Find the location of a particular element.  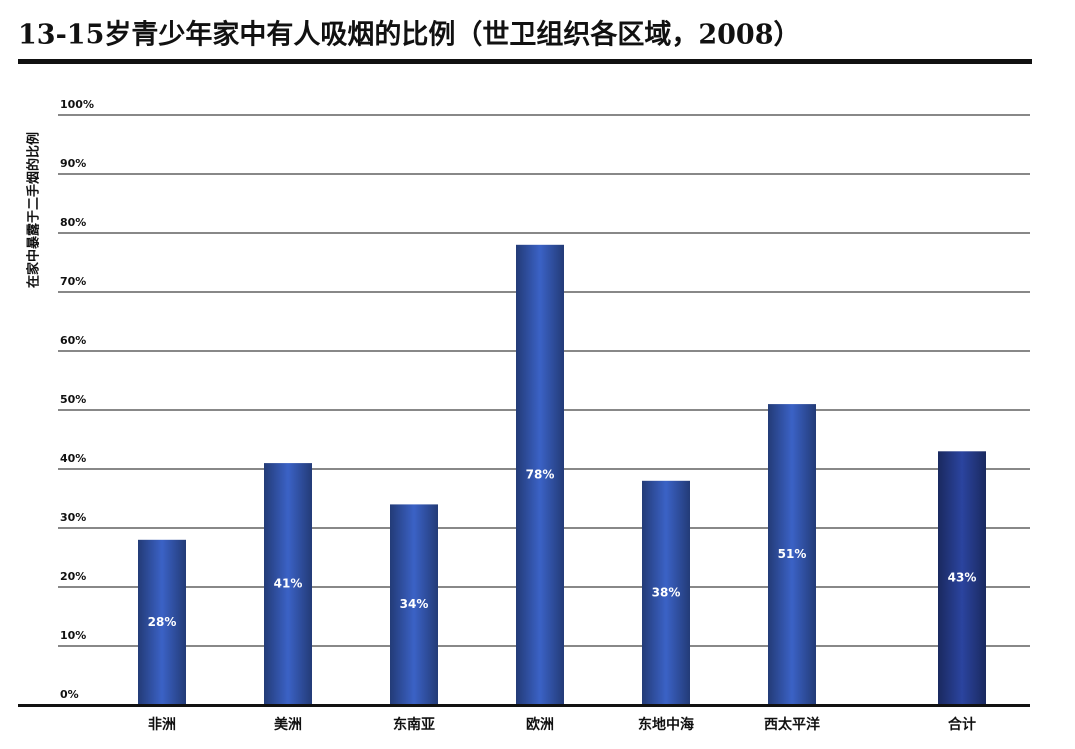

x-tick-label: 西太平洋 is located at coordinates (792, 724).